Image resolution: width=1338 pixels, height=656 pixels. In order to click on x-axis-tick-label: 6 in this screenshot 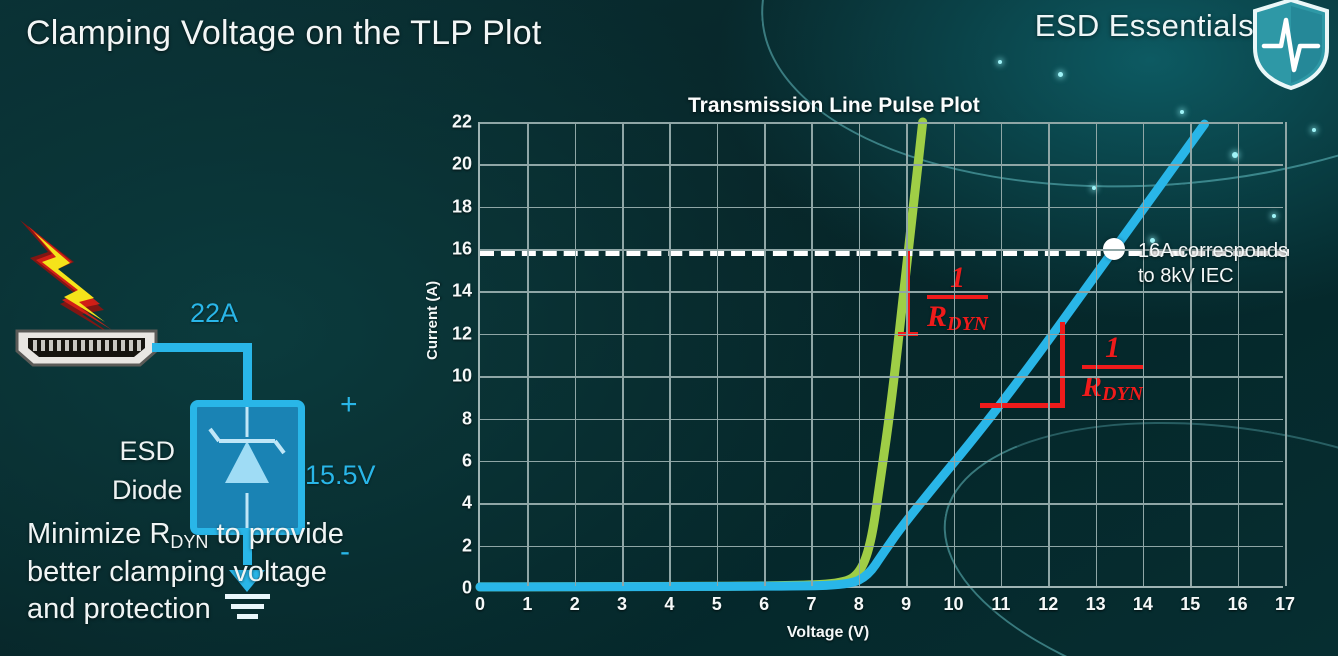, I will do `click(764, 604)`.